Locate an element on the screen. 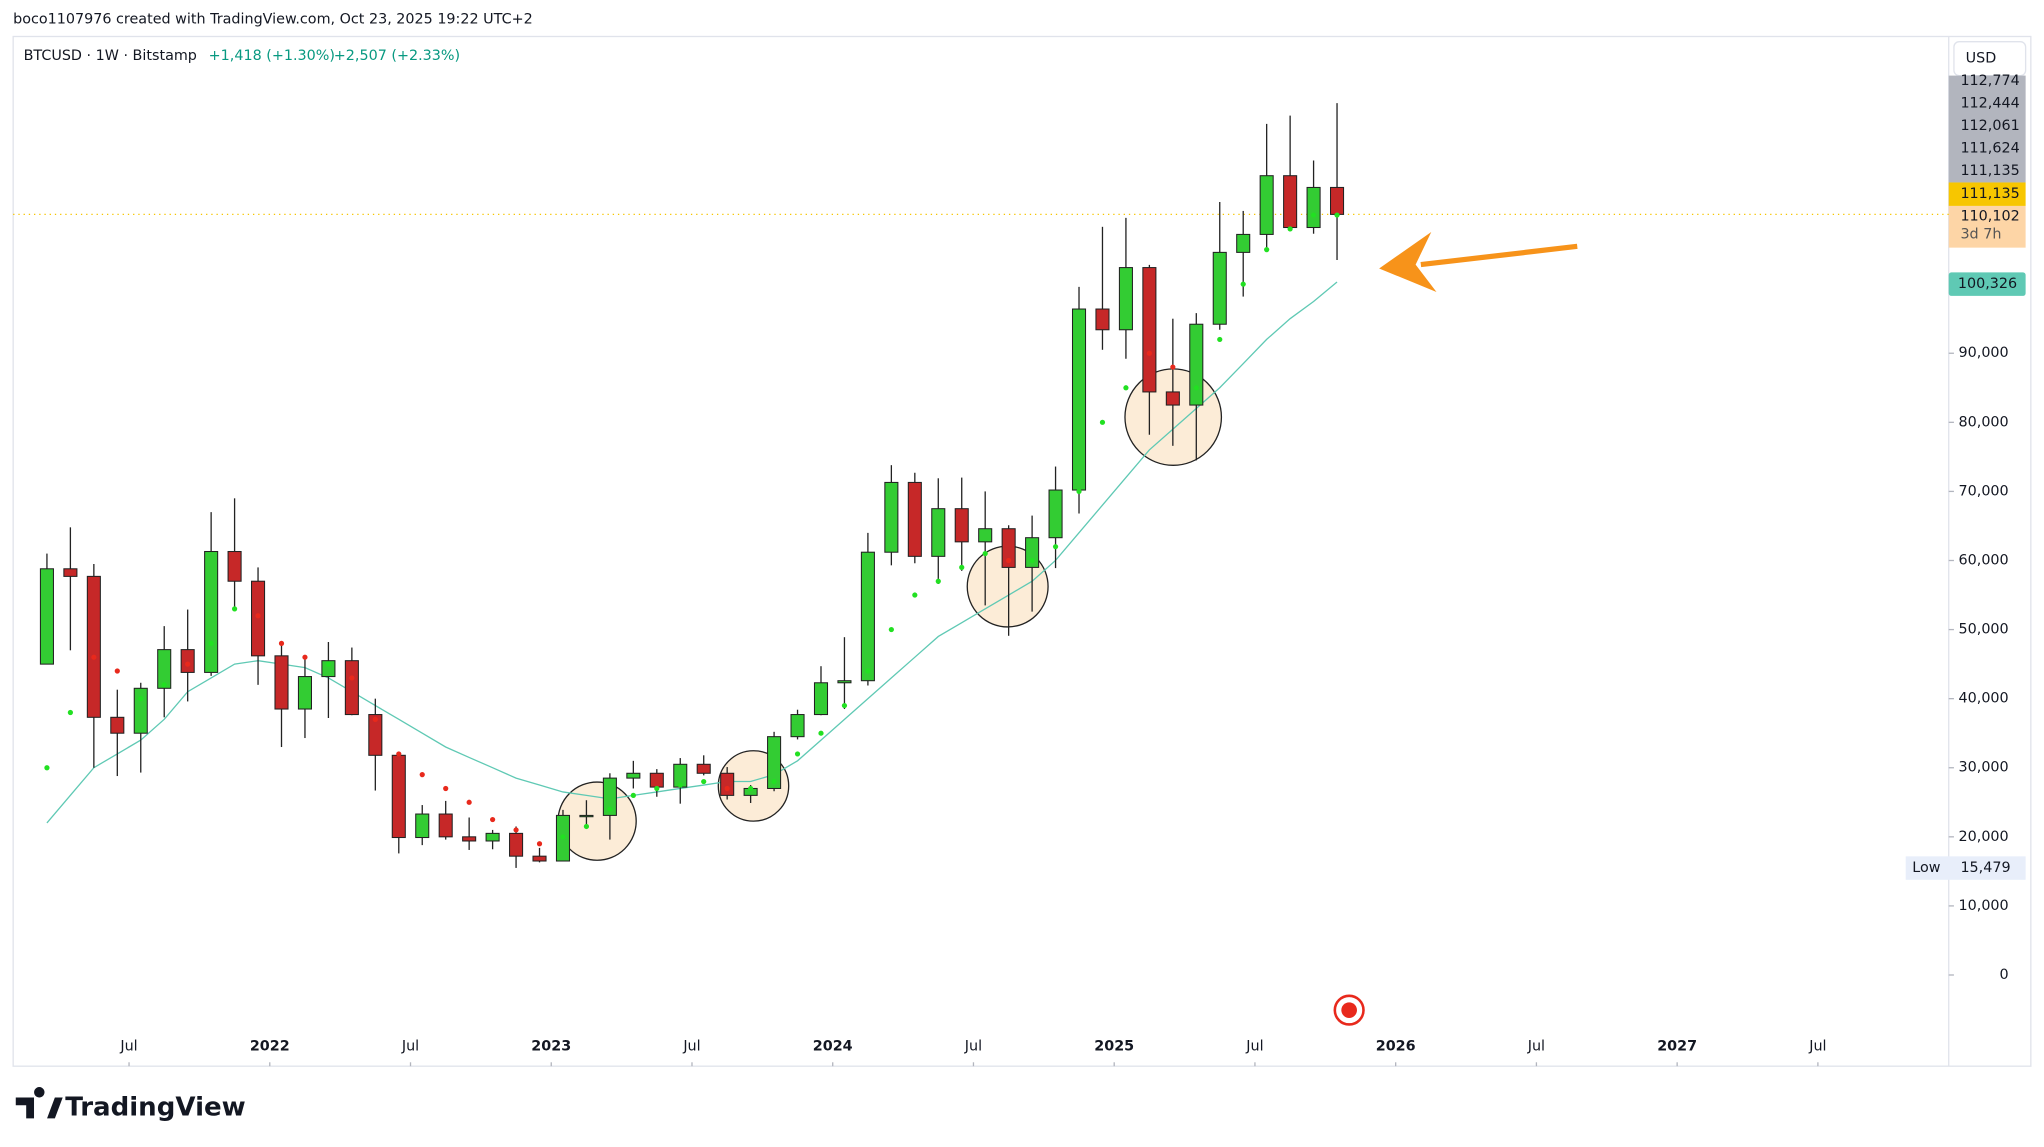  symbol: BTCUSD · 1W · Bitstamp is located at coordinates (110, 56).